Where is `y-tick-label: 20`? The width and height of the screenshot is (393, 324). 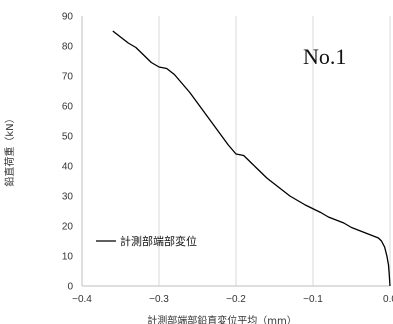 y-tick-label: 20 is located at coordinates (68, 227).